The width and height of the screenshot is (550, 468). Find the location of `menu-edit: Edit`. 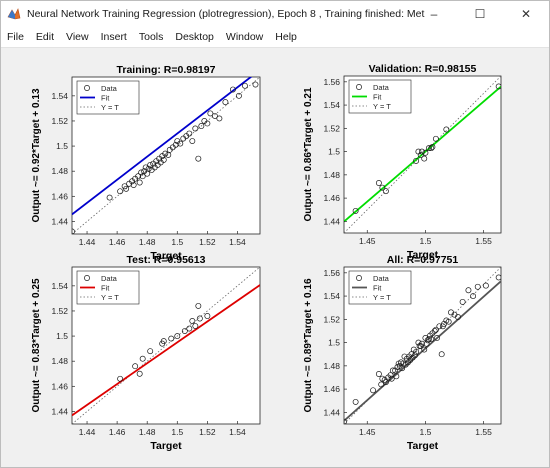

menu-edit: Edit is located at coordinates (45, 37).